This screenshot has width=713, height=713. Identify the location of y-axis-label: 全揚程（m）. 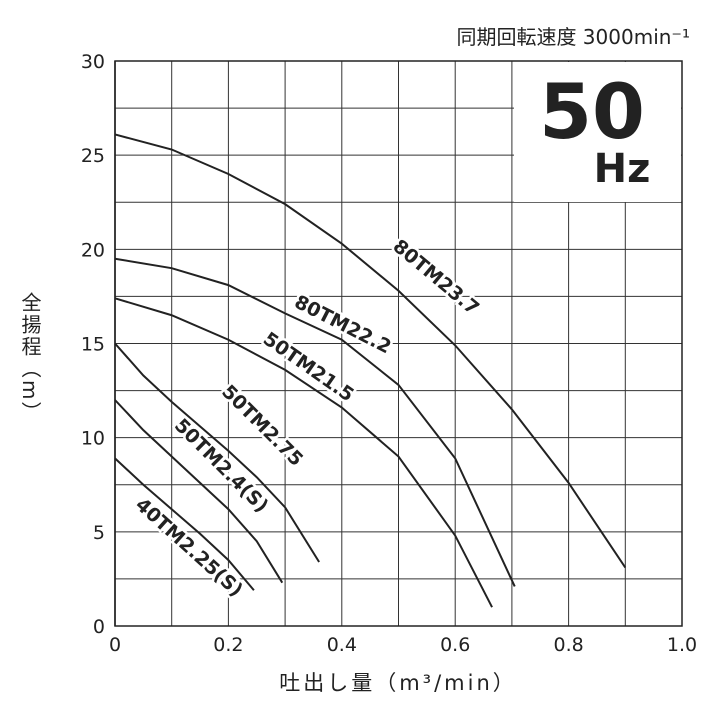
(30, 358).